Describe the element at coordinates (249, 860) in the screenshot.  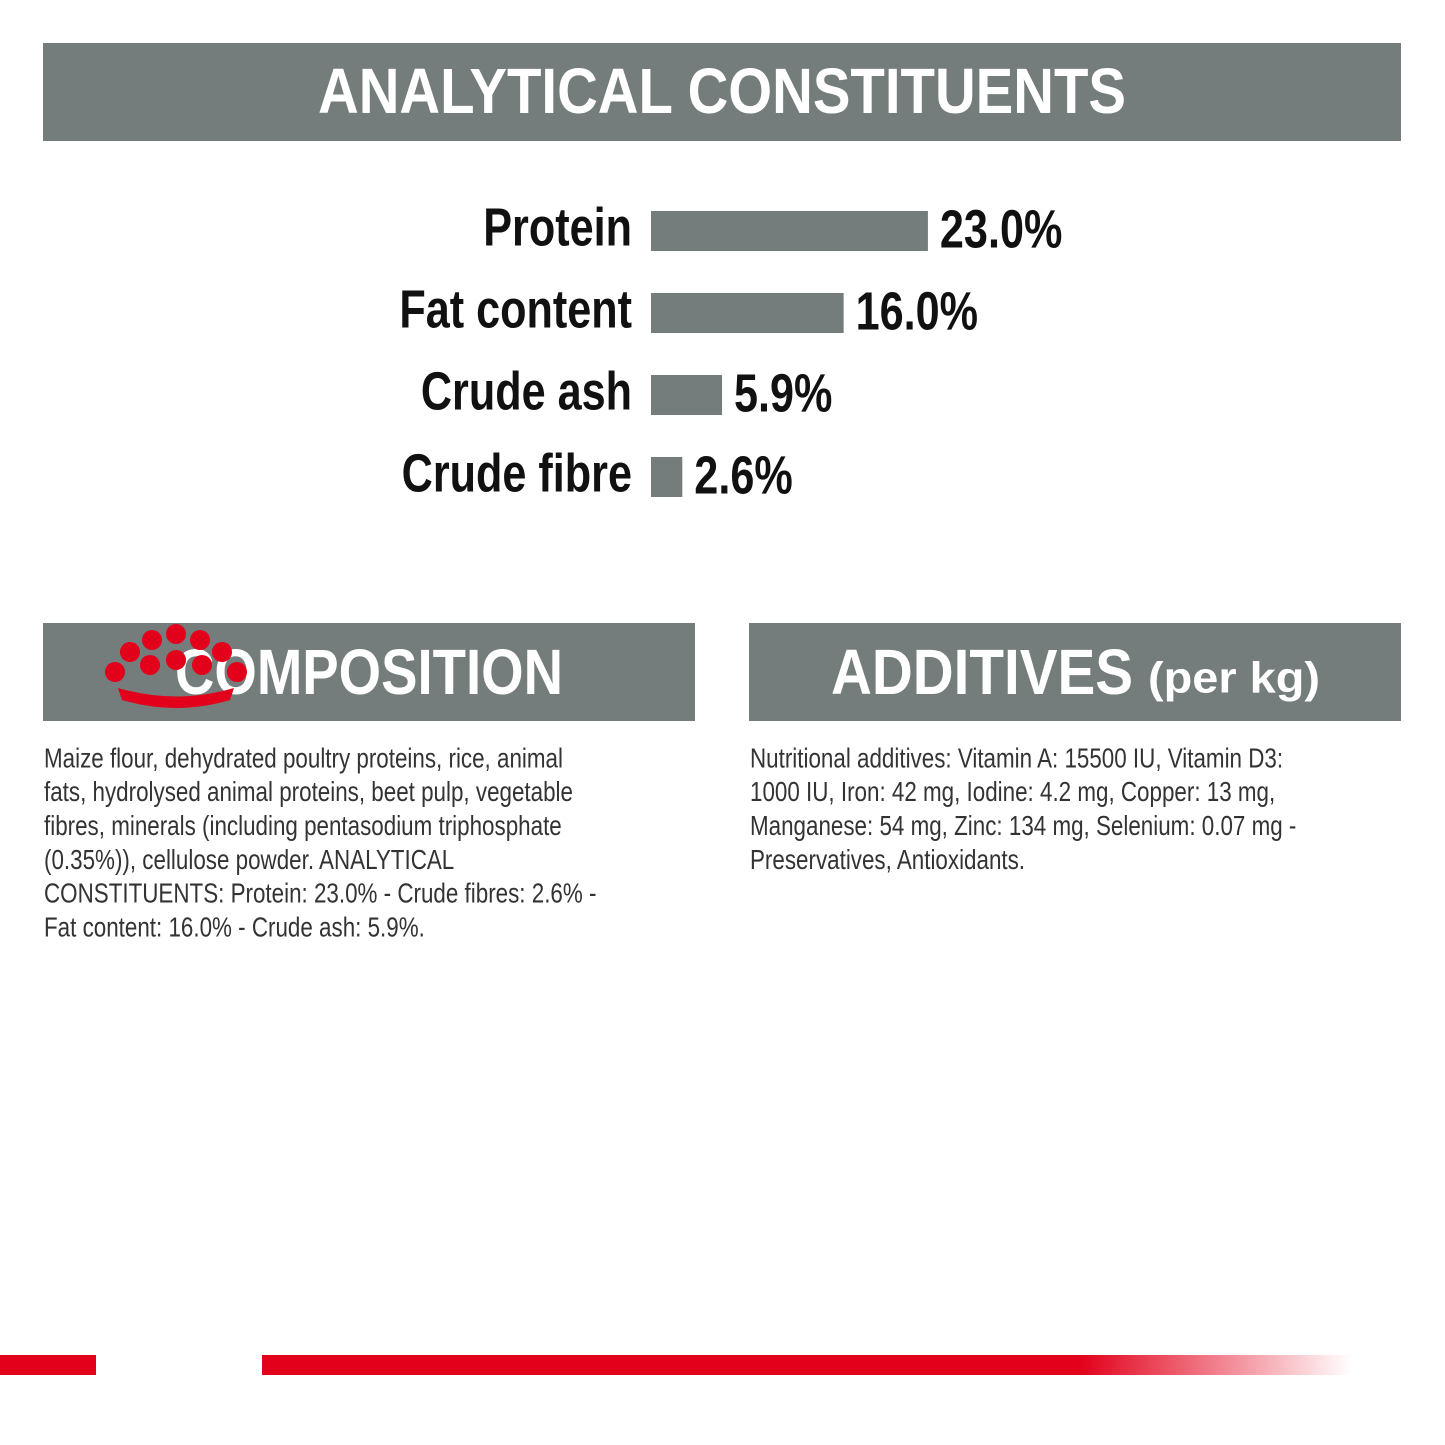
I see `text-line: (0.35%)), cellulose powder. ANALYTICAL` at that location.